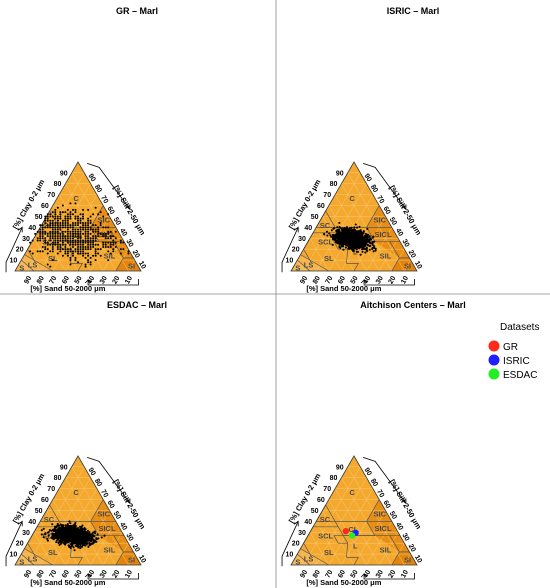 The height and width of the screenshot is (588, 550). Describe the element at coordinates (104, 200) in the screenshot. I see `tick-label-silt: 70` at that location.